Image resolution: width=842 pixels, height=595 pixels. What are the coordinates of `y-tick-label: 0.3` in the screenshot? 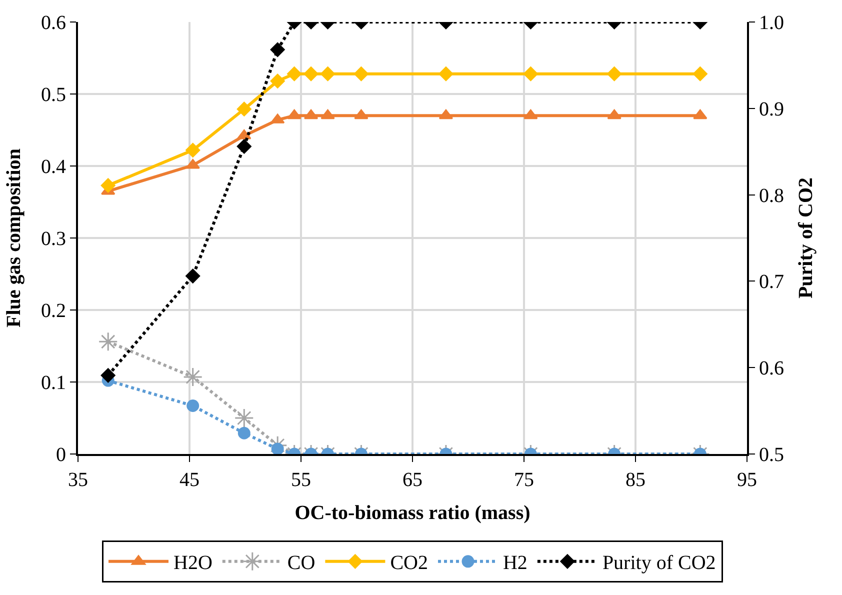 It's located at (53, 239).